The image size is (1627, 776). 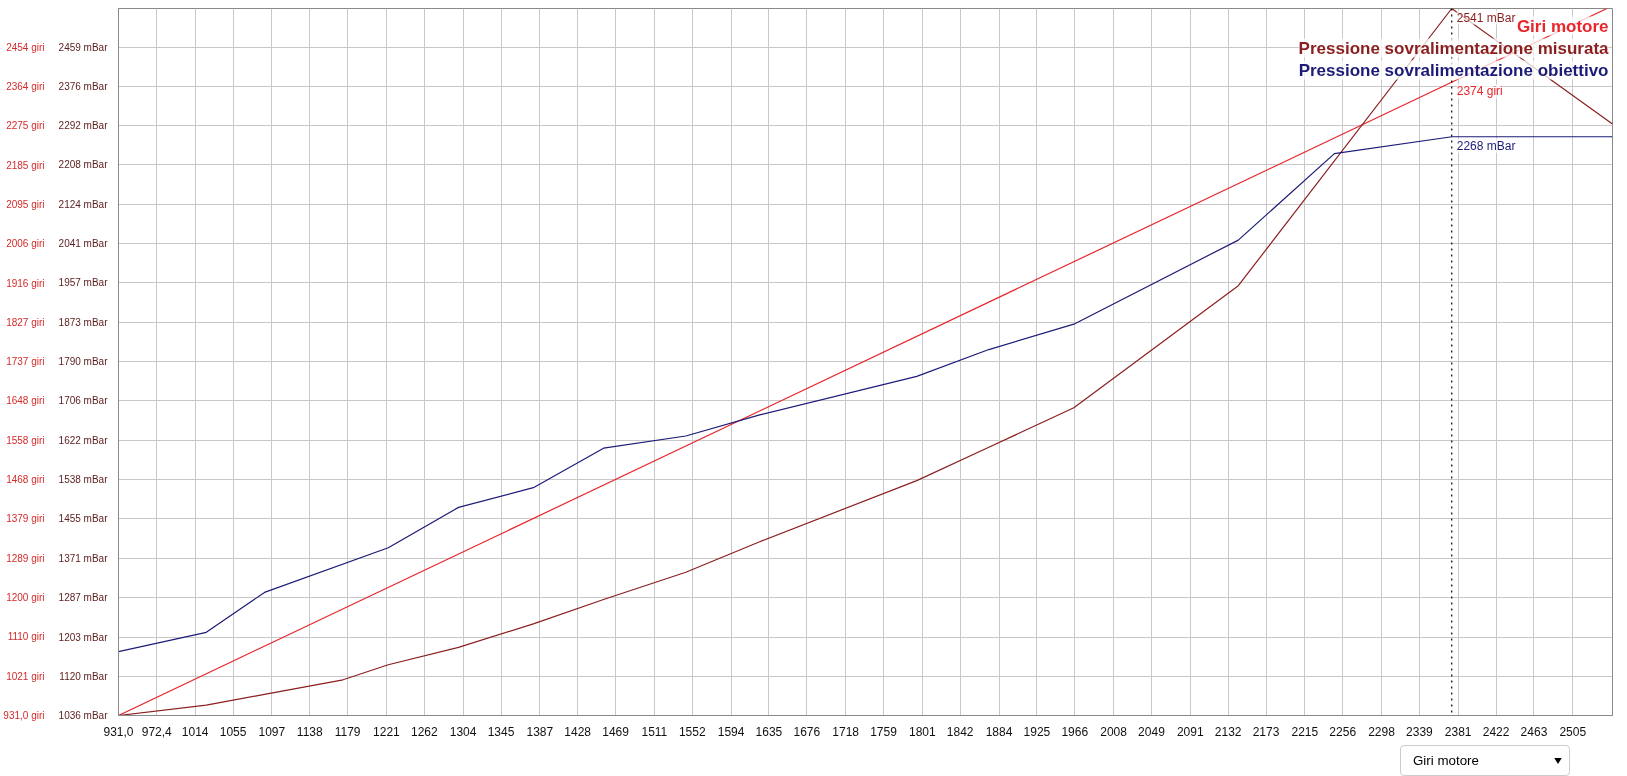 I want to click on x-tick-label: 1179, so click(x=347, y=731).